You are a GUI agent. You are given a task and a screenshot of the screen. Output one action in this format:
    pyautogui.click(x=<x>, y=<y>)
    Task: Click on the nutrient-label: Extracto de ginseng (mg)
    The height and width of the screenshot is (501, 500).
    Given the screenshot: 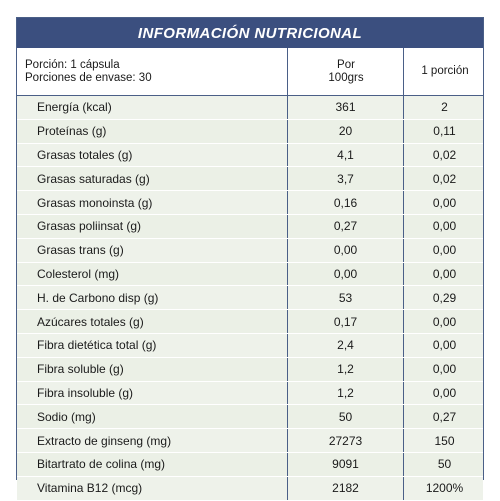 What is the action you would take?
    pyautogui.click(x=104, y=440)
    